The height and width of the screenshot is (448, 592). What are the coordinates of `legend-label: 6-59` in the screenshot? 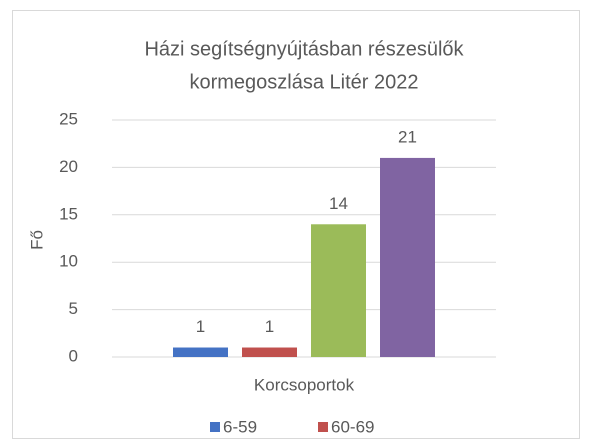 It's located at (240, 426).